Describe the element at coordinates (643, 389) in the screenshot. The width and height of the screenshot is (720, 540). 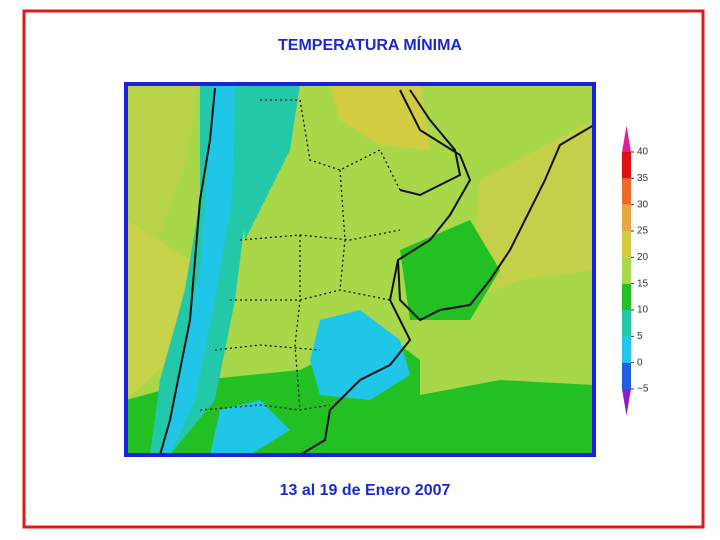
I see `tick-label: −5` at that location.